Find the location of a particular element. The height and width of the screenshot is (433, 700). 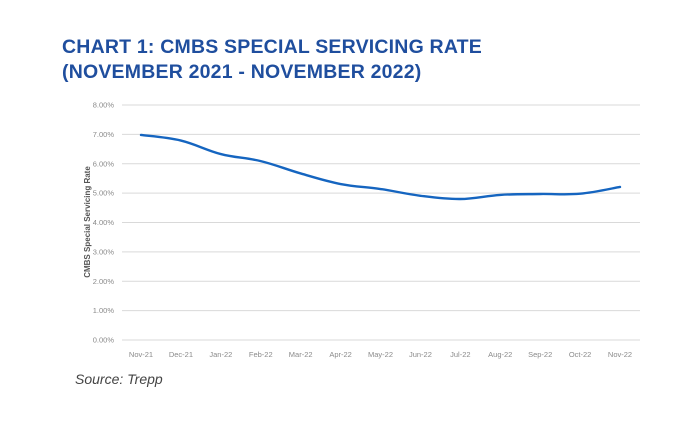

x-tick-label: May-22 is located at coordinates (380, 354).